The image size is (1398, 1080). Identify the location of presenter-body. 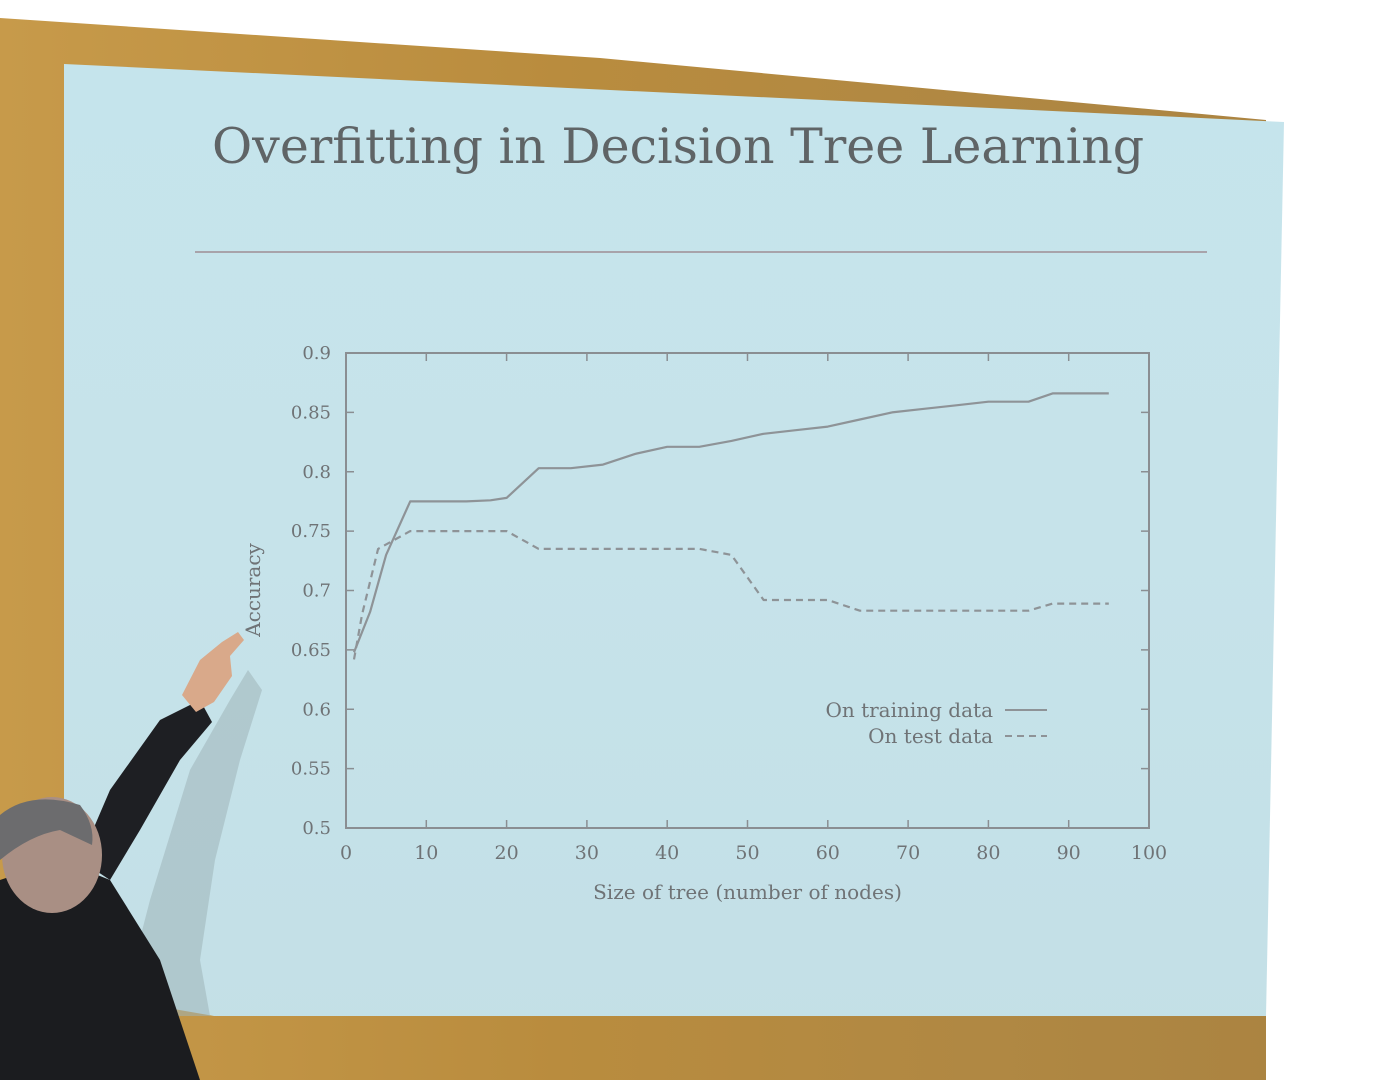
(100, 970).